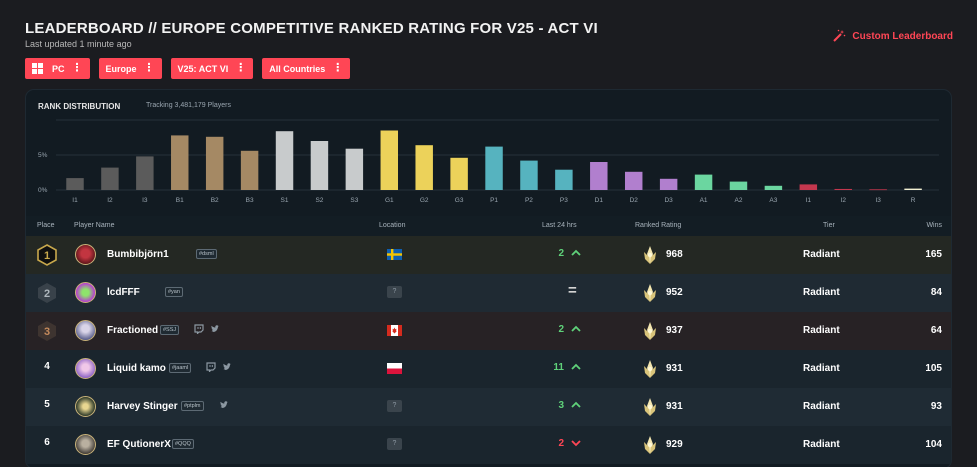 This screenshot has height=467, width=977. Describe the element at coordinates (572, 290) in the screenshot. I see `rating-unchanged: =` at that location.